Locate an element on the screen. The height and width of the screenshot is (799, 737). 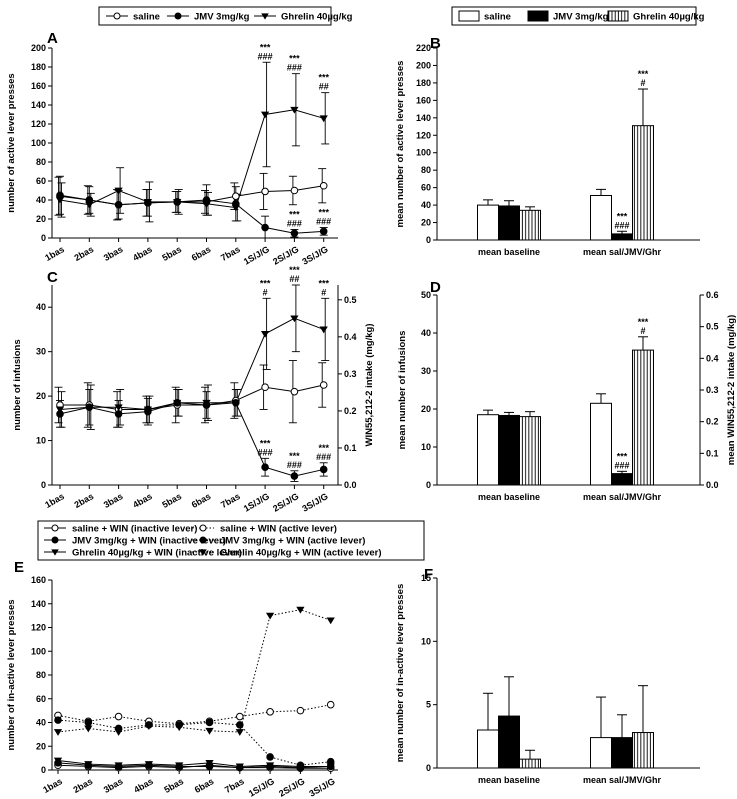
y2-tick-label: 0.2 is located at coordinates (350, 411).